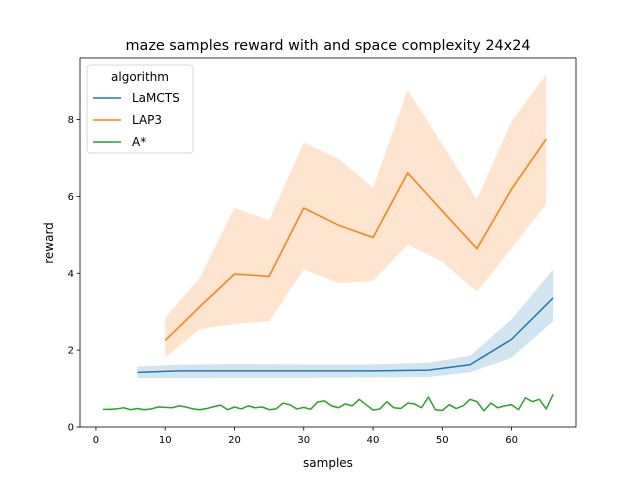  What do you see at coordinates (49, 243) in the screenshot?
I see `y-axis-label: reward` at bounding box center [49, 243].